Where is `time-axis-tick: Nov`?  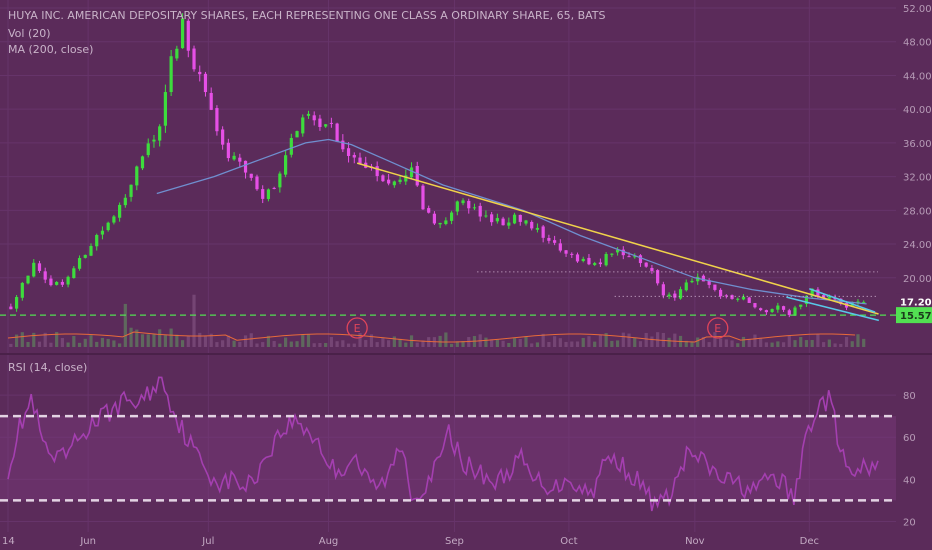
time-axis-tick: Nov is located at coordinates (695, 541).